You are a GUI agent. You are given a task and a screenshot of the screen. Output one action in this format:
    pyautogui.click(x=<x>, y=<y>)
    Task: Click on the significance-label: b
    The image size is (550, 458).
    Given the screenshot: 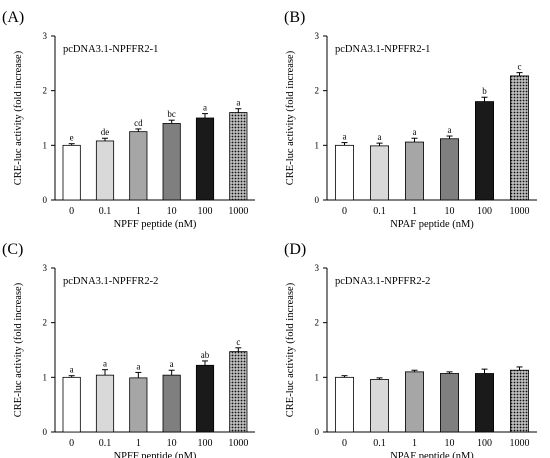 What is the action you would take?
    pyautogui.click(x=484, y=91)
    